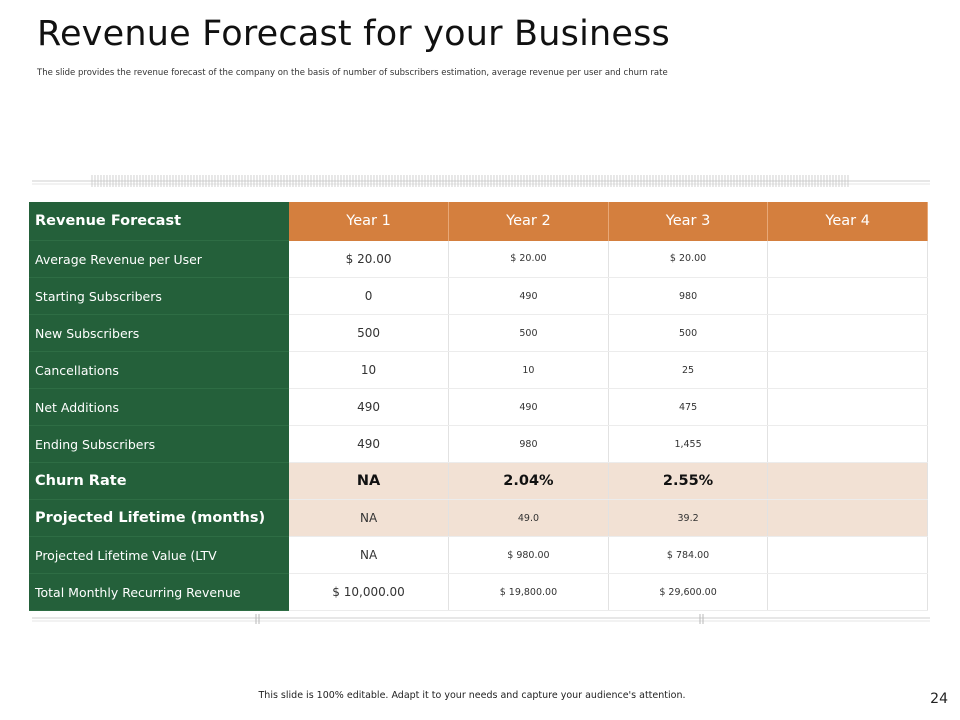  What do you see at coordinates (159, 370) in the screenshot?
I see `row-label: Cancellations` at bounding box center [159, 370].